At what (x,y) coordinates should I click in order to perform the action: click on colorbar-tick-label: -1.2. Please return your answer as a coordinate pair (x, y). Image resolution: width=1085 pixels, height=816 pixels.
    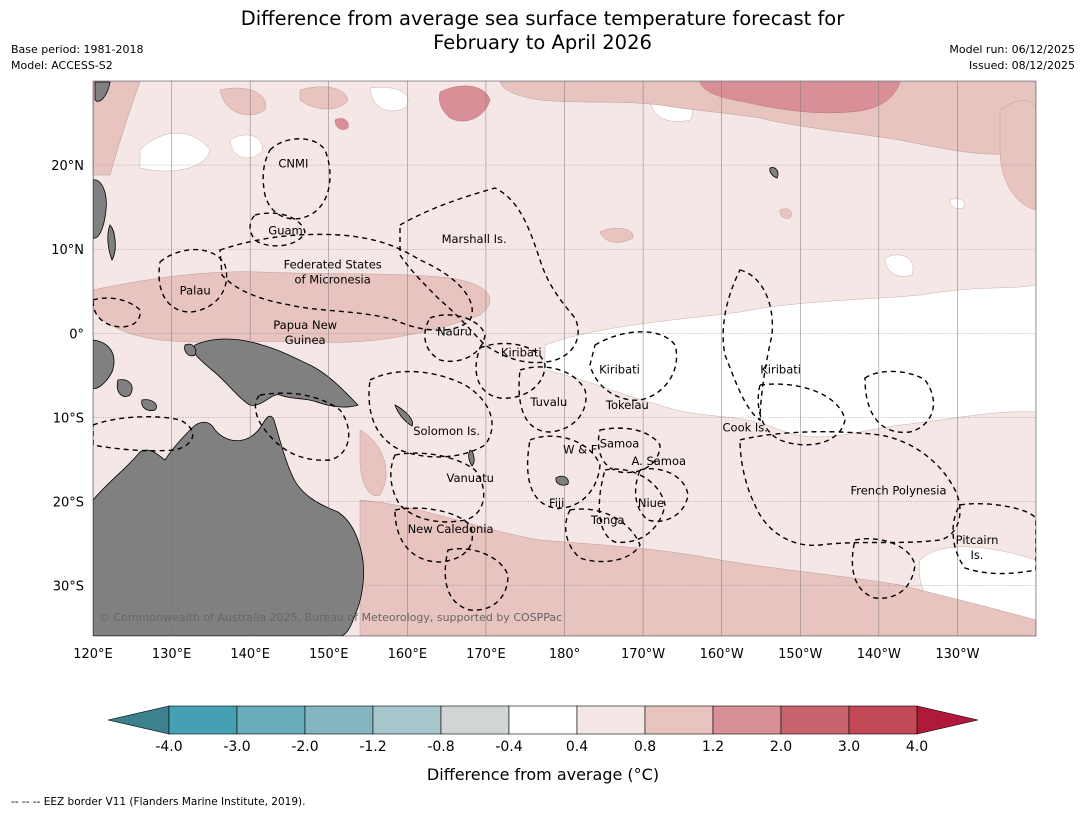
    Looking at the image, I should click on (372, 747).